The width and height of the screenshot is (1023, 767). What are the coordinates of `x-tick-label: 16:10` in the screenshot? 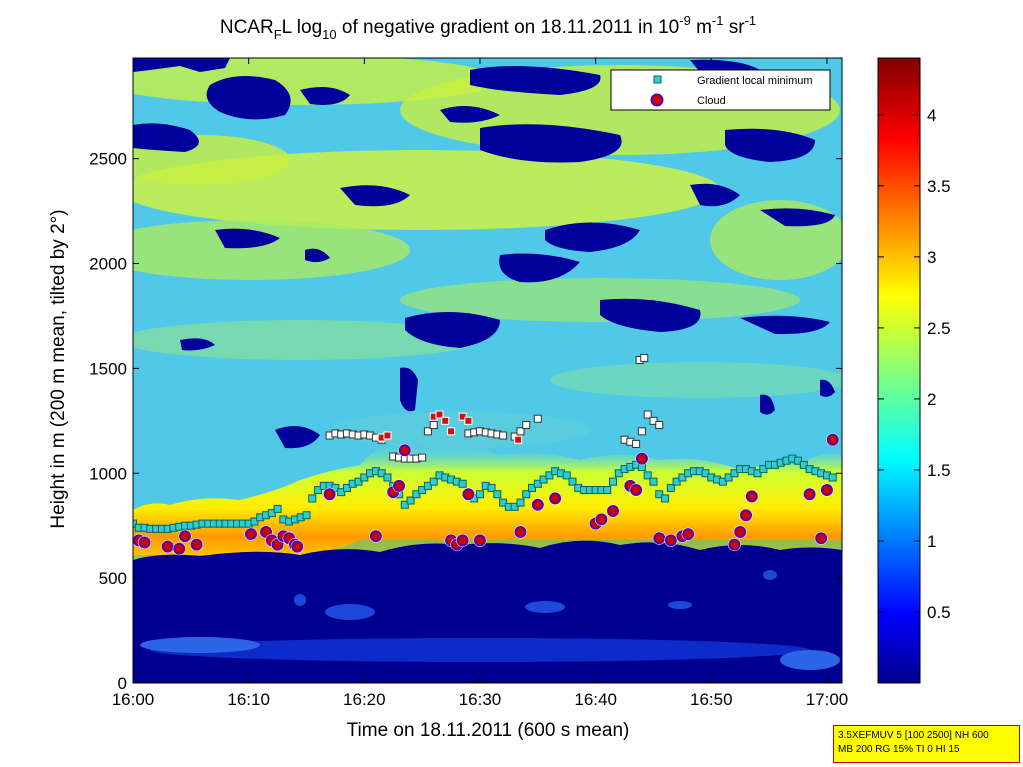 It's located at (248, 699).